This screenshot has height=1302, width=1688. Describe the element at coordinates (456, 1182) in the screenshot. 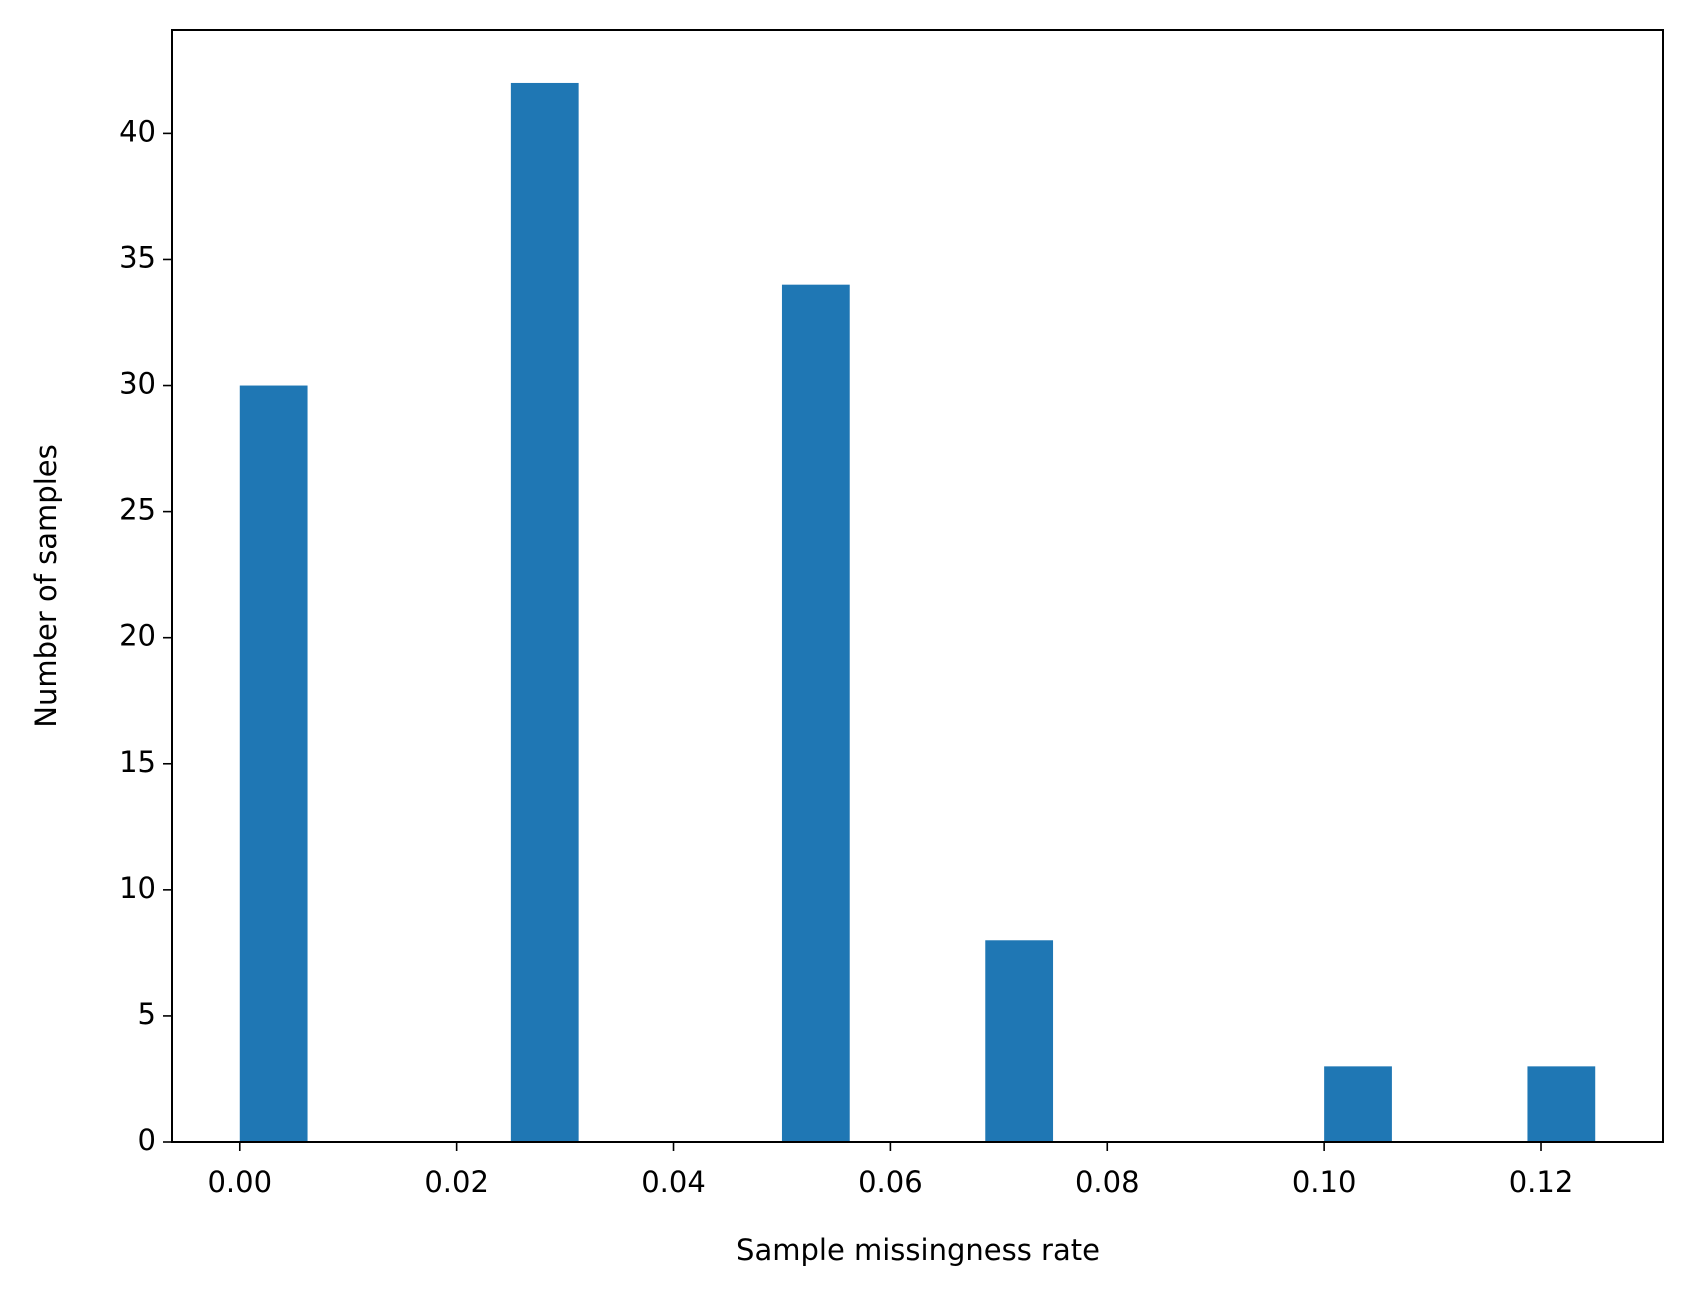

I see `x-tick-label: 0.02` at that location.